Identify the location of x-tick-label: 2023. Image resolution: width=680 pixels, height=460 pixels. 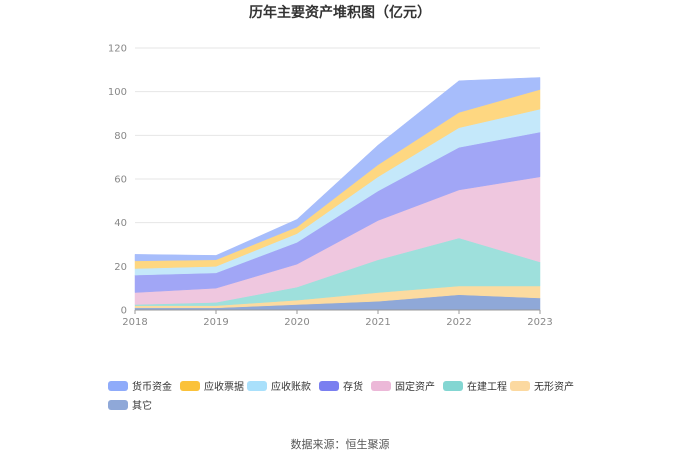
(539, 322).